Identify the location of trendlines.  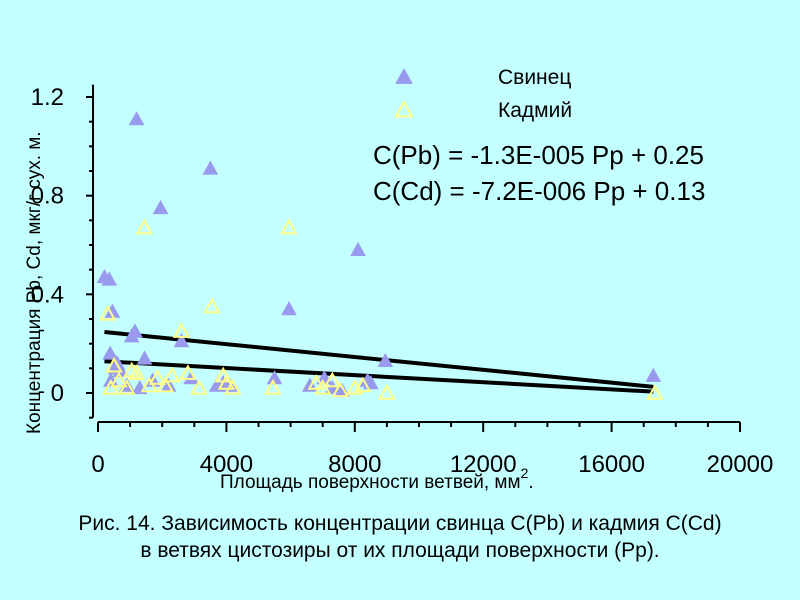
(379, 361).